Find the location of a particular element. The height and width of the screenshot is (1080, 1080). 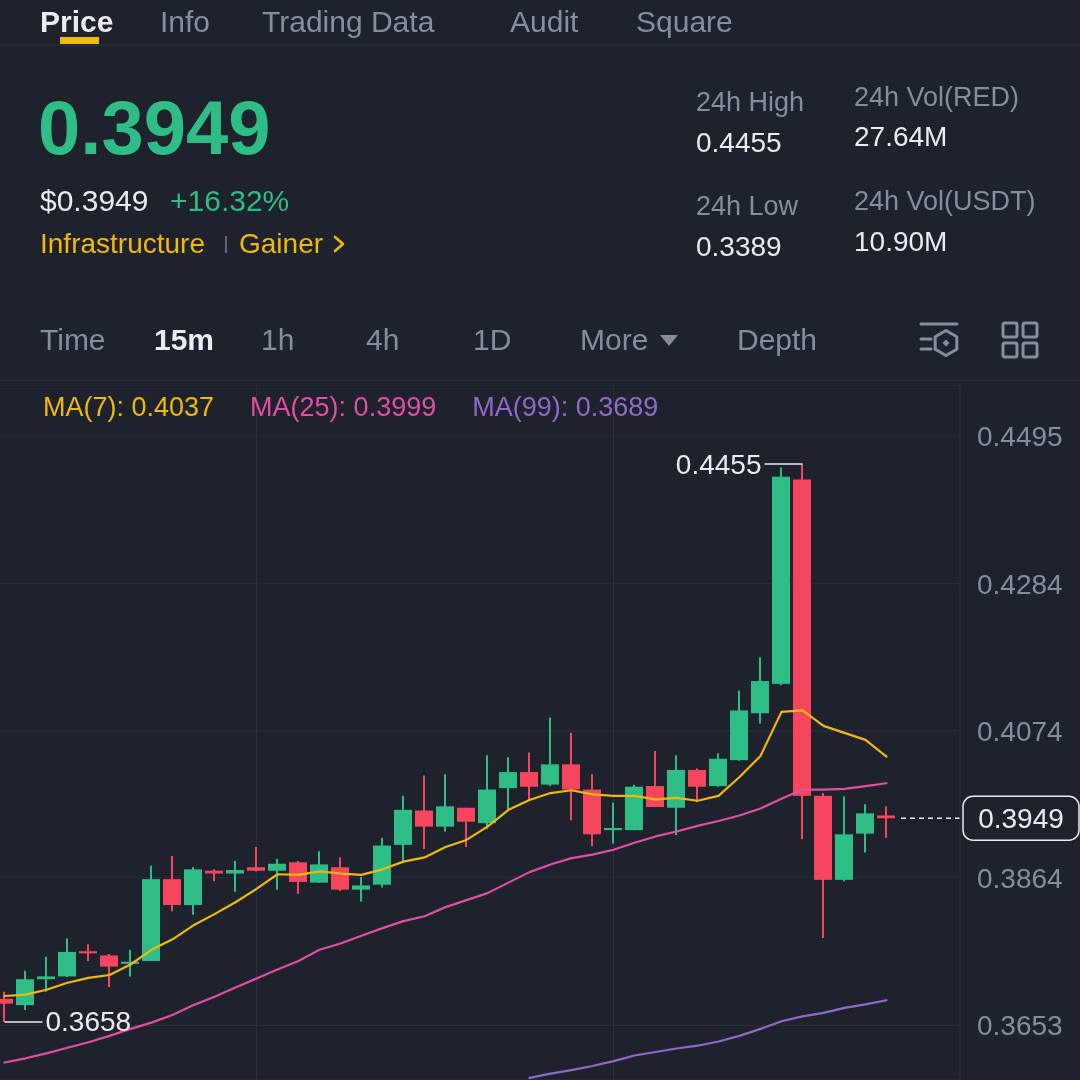

ref-line-label: 0.3949 is located at coordinates (1021, 818).